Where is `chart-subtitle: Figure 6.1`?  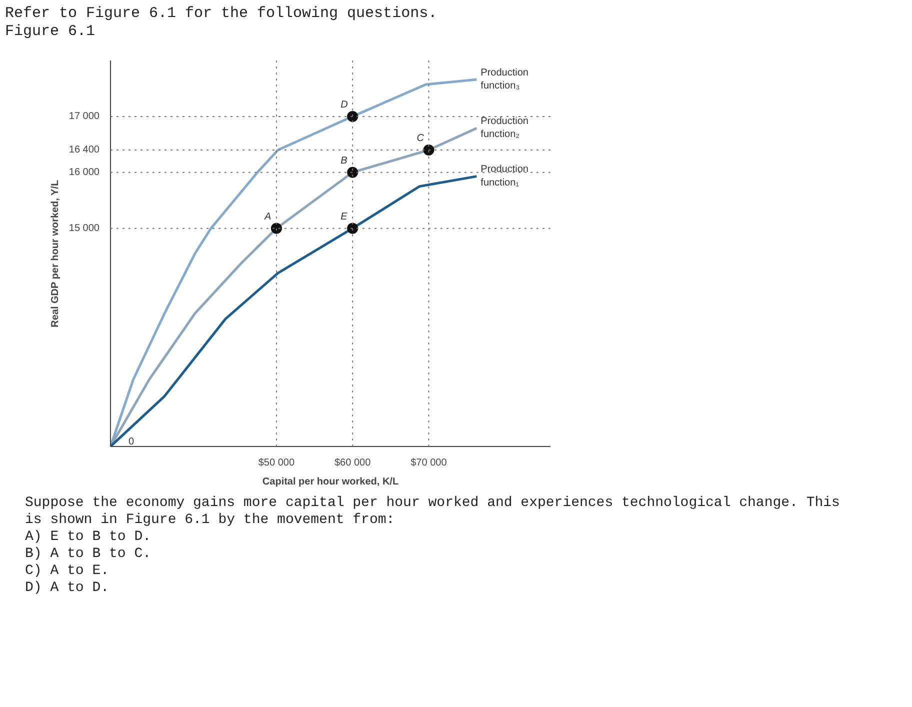 chart-subtitle: Figure 6.1 is located at coordinates (50, 31).